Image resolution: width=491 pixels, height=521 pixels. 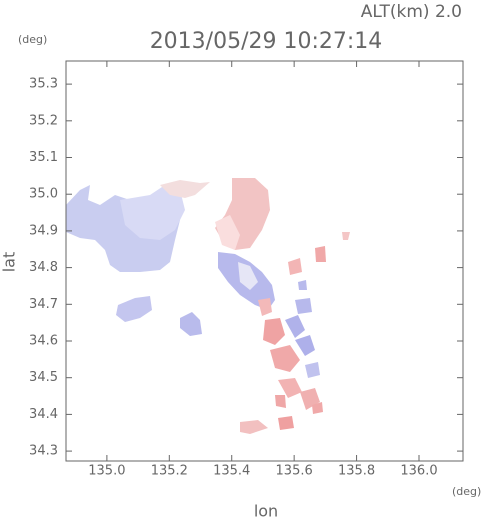 I want to click on x-tick-label: 136.0, so click(x=418, y=471).